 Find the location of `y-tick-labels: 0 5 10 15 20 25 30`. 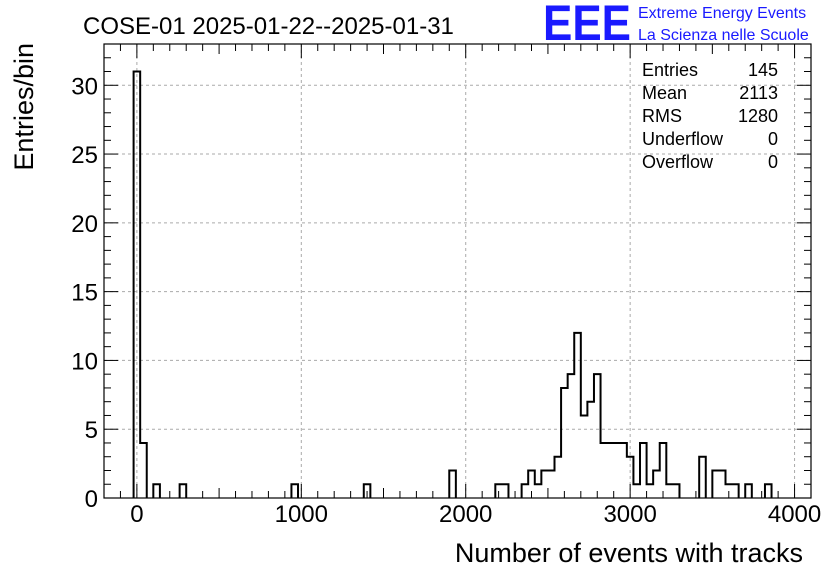

y-tick-labels: 0 5 10 15 20 25 30 is located at coordinates (84, 293).